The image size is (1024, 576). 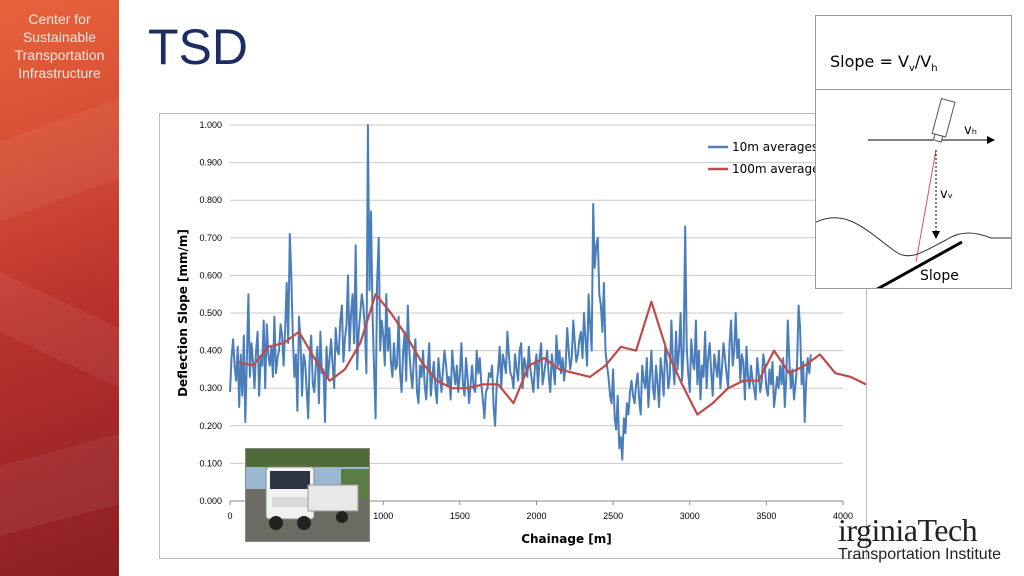 I want to click on y-tick-label: 1.000, so click(x=210, y=125).